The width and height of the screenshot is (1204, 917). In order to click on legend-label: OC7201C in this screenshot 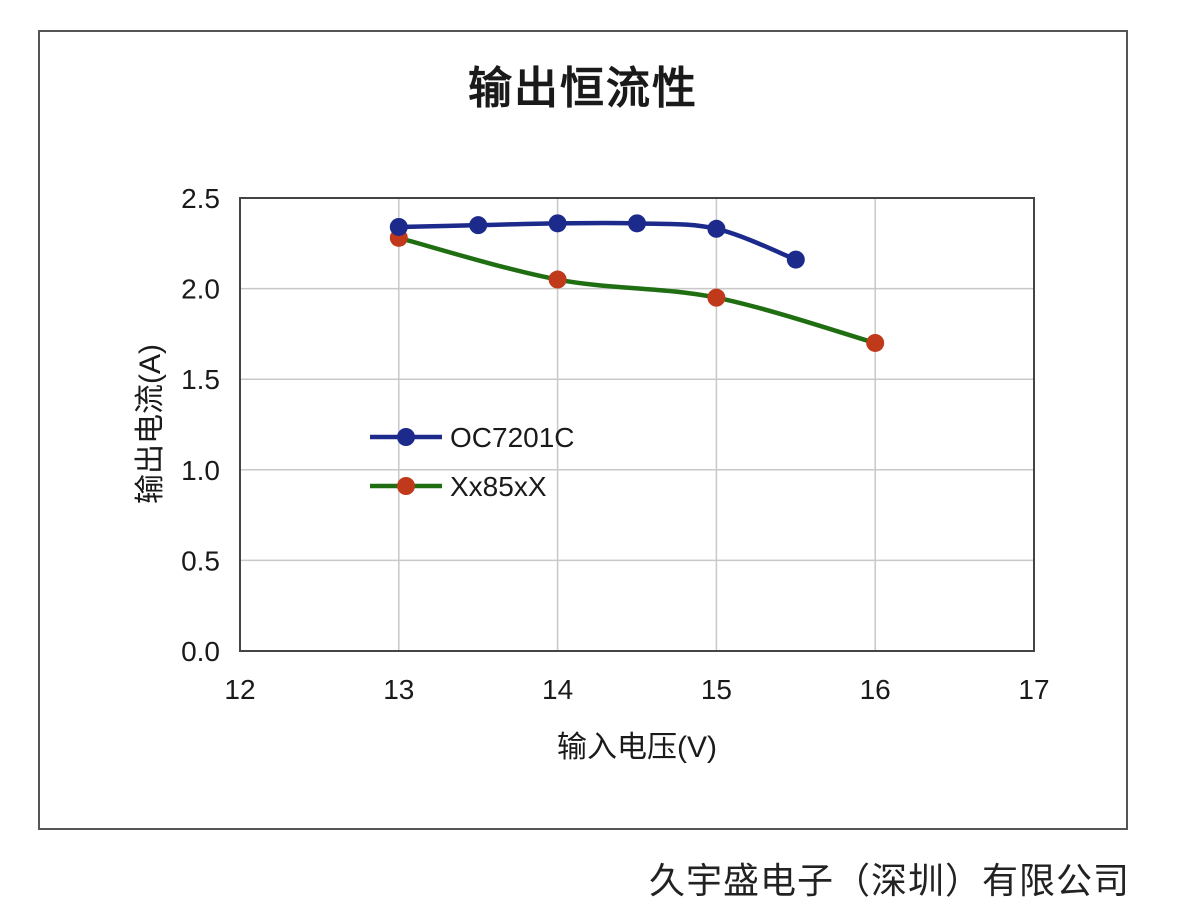, I will do `click(512, 437)`.